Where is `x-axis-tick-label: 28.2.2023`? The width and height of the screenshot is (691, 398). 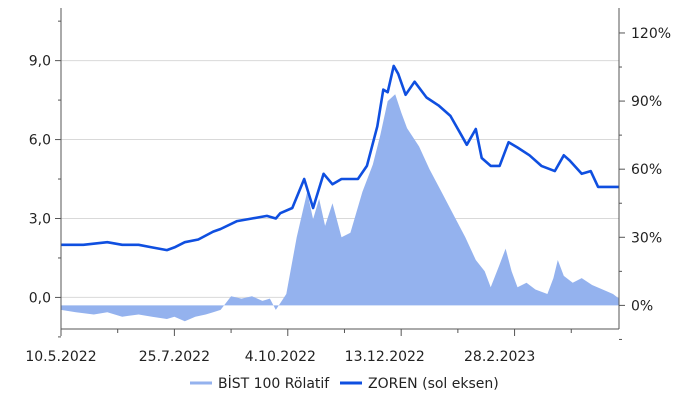
x-axis-tick-label: 28.2.2023 is located at coordinates (499, 357).